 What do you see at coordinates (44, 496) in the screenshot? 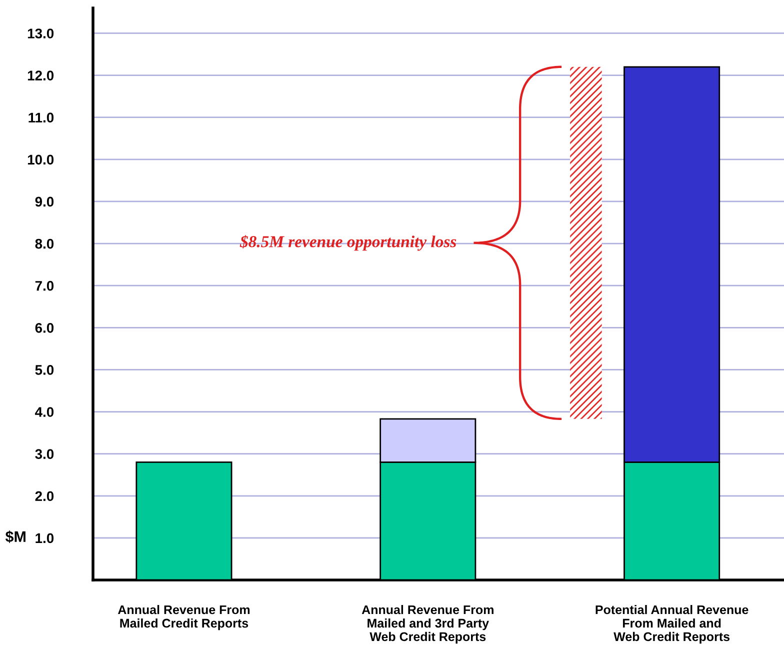
I see `y-tick-label: 2.0` at bounding box center [44, 496].